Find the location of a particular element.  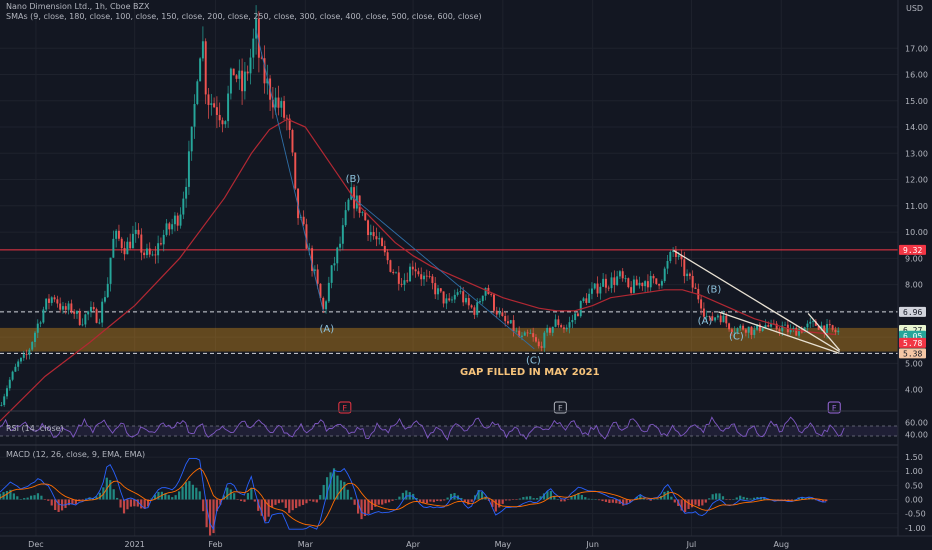

price-tick-label: 4.00 is located at coordinates (914, 390).